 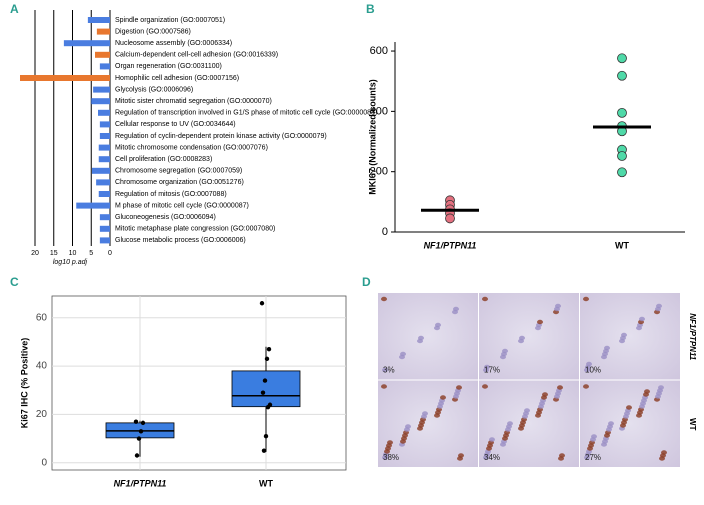 What do you see at coordinates (379, 51) in the screenshot?
I see `y-tick-label: 600` at bounding box center [379, 51].